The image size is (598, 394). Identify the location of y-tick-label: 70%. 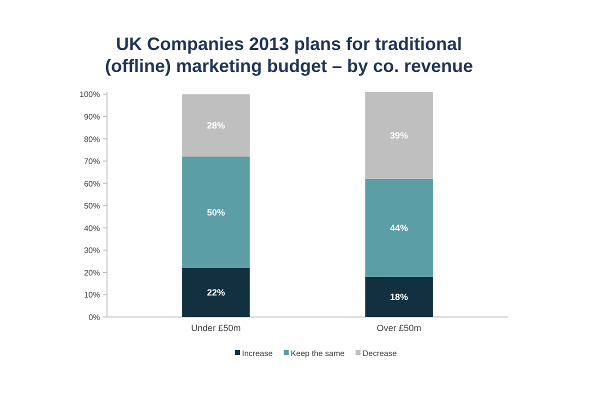
(92, 161).